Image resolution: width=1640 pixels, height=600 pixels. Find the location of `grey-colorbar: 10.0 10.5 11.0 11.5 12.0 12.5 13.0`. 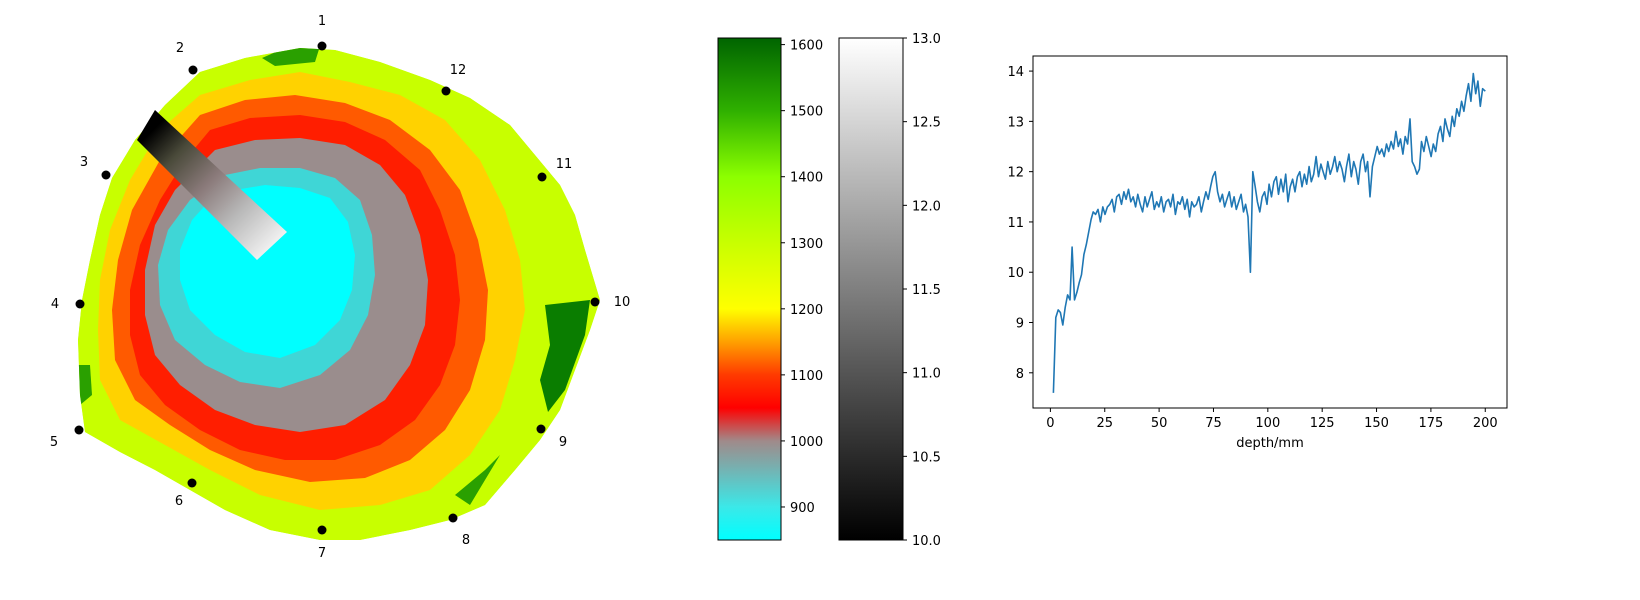

grey-colorbar: 10.0 10.5 11.0 11.5 12.0 12.5 13.0 is located at coordinates (889, 290).